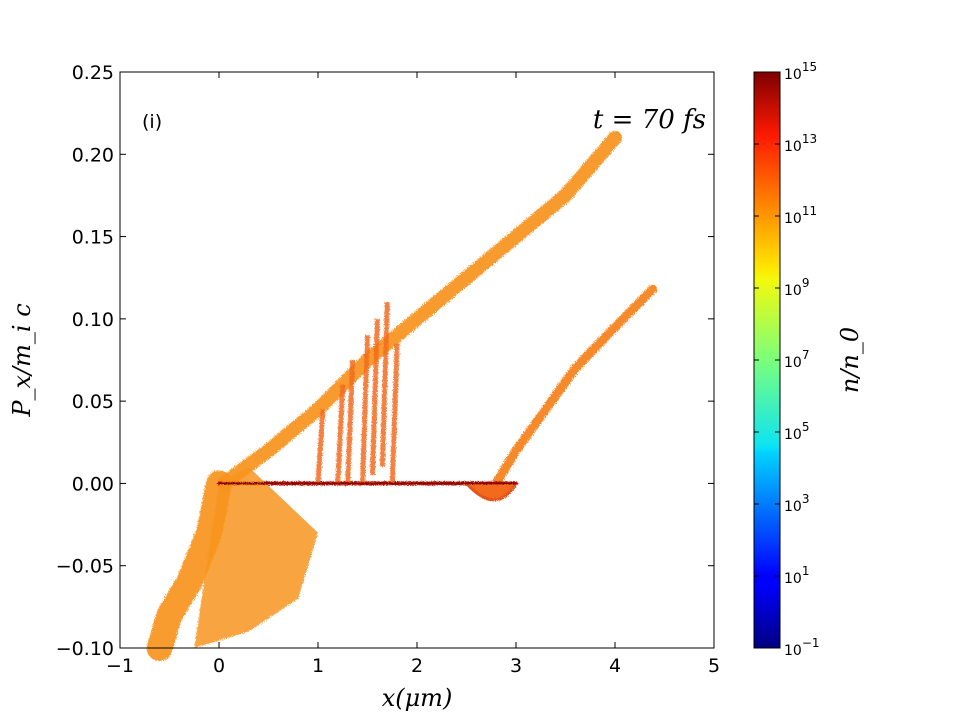 Image resolution: width=960 pixels, height=720 pixels. What do you see at coordinates (796, 287) in the screenshot?
I see `colorbar-tick-label: 10⁹` at bounding box center [796, 287].